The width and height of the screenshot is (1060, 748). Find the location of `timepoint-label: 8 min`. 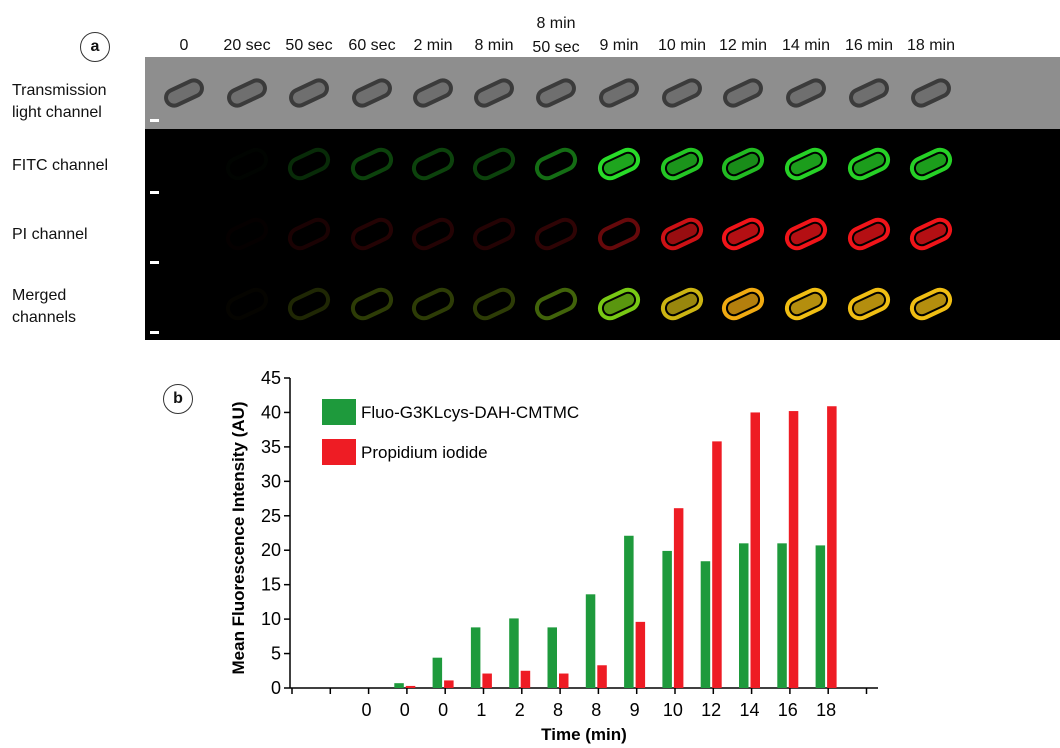

timepoint-label: 8 min is located at coordinates (494, 45).